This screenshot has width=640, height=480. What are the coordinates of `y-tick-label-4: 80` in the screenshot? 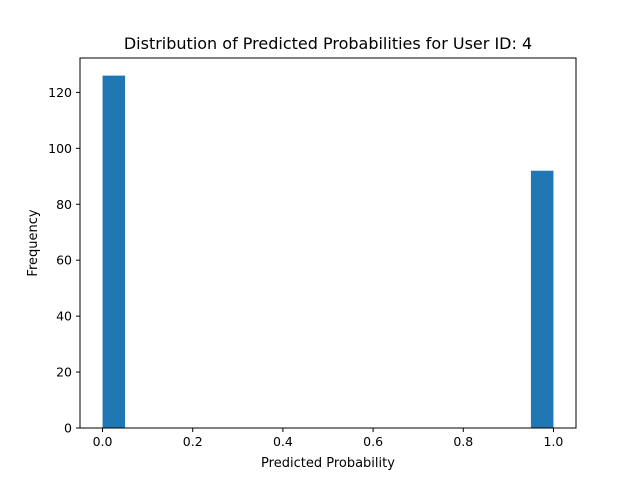 It's located at (64, 204).